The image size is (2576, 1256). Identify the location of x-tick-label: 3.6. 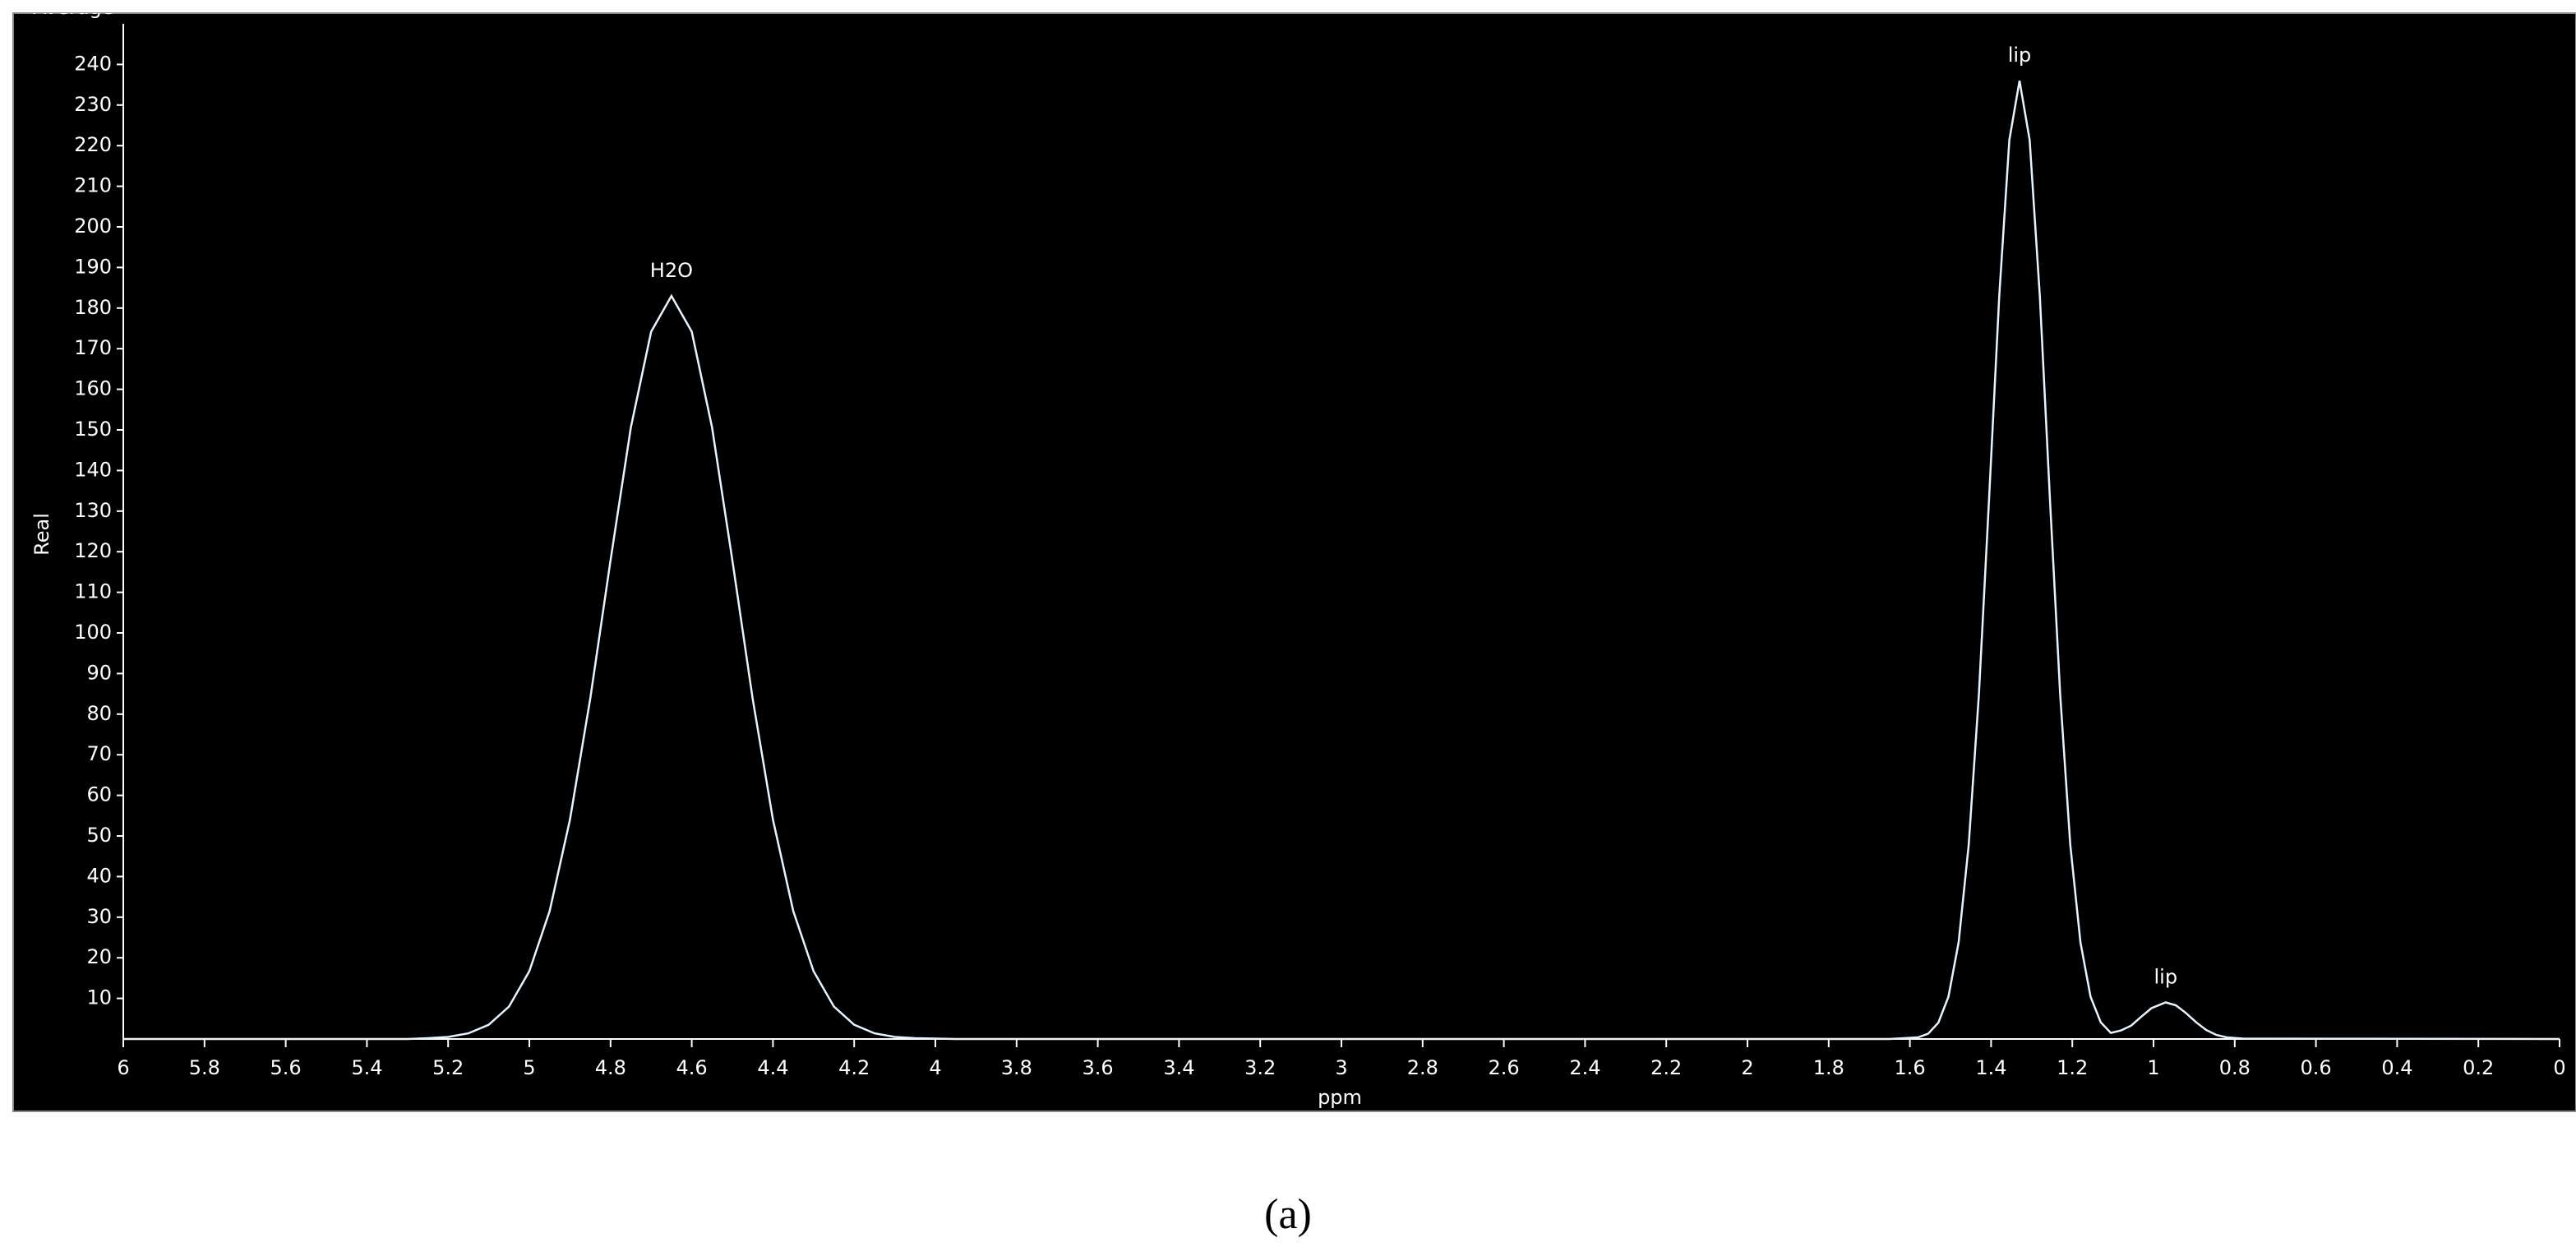
(1099, 1067).